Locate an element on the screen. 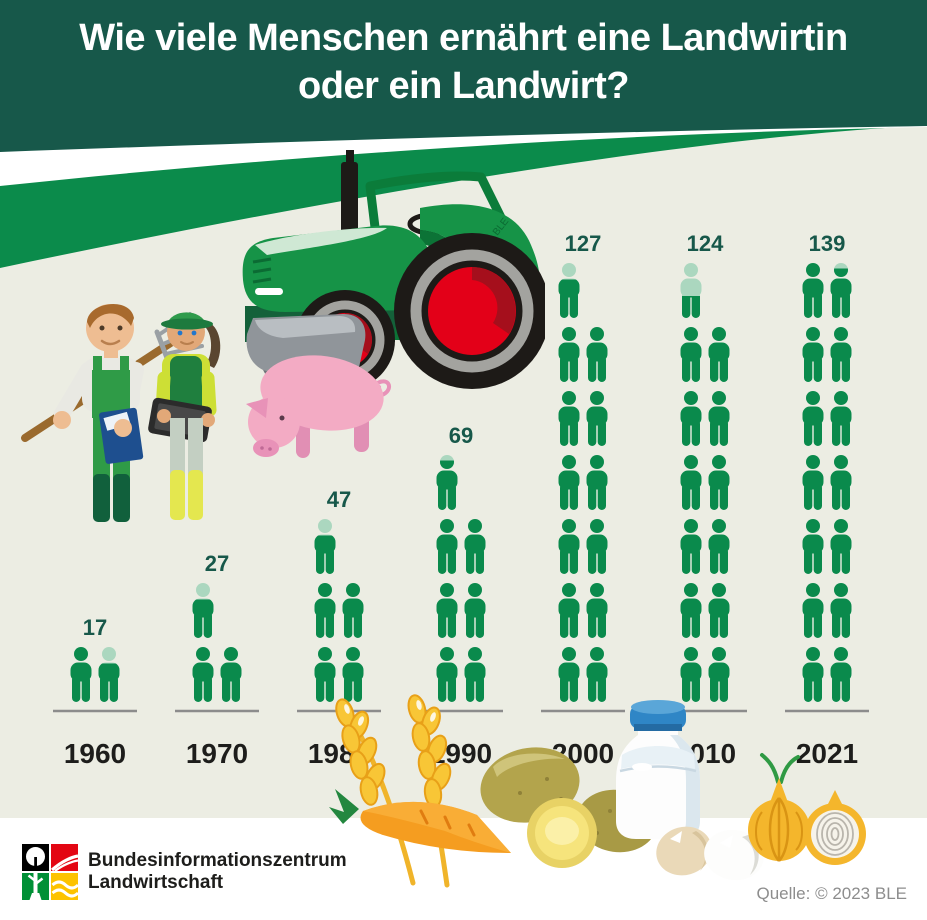 The width and height of the screenshot is (927, 920). year-label: 1970 is located at coordinates (217, 753).